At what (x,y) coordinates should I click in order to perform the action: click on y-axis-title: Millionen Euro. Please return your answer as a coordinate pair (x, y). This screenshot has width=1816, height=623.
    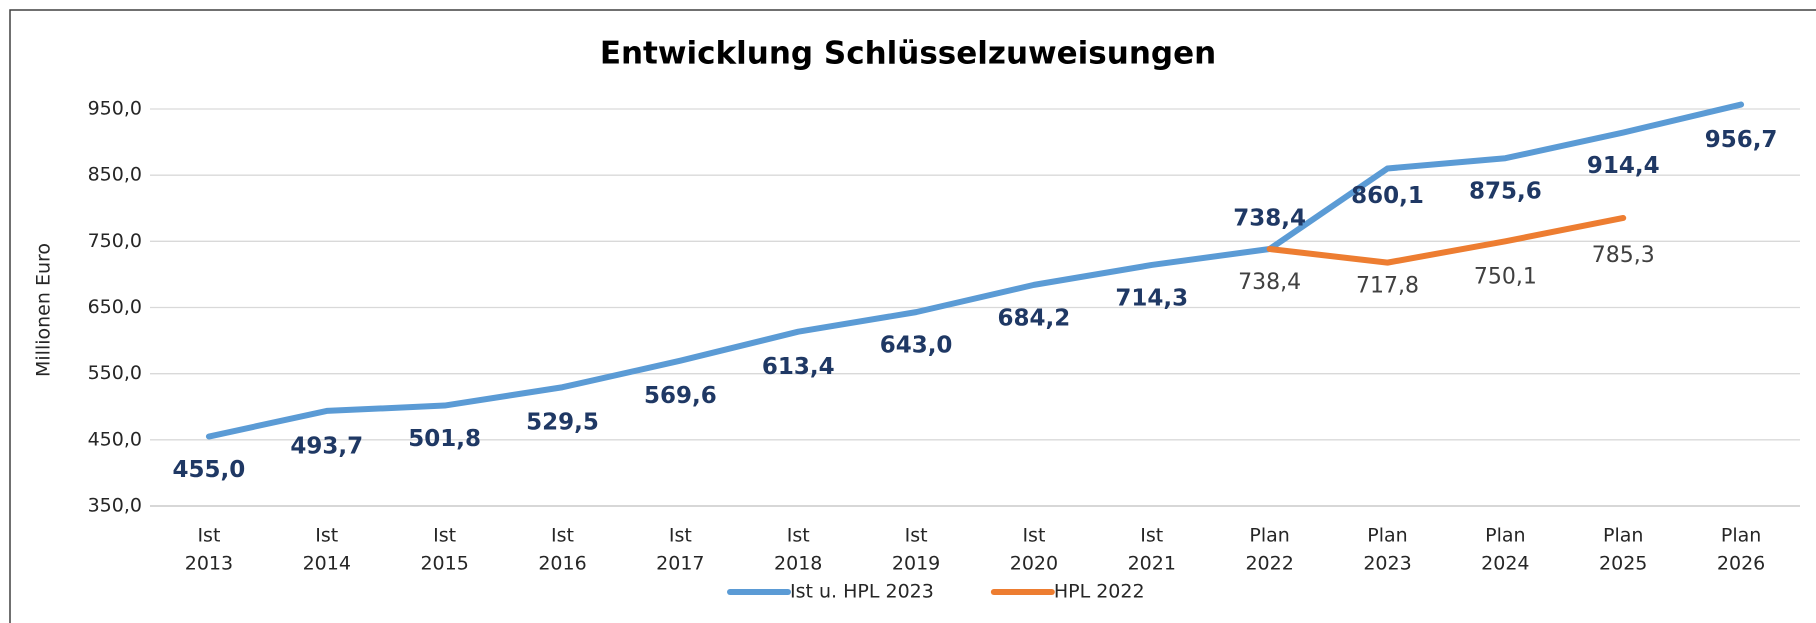
    Looking at the image, I should click on (44, 310).